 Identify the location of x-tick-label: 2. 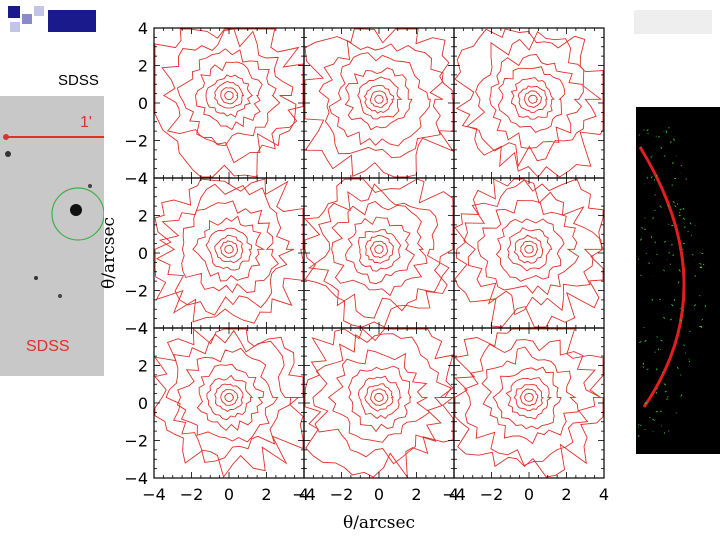
(566, 494).